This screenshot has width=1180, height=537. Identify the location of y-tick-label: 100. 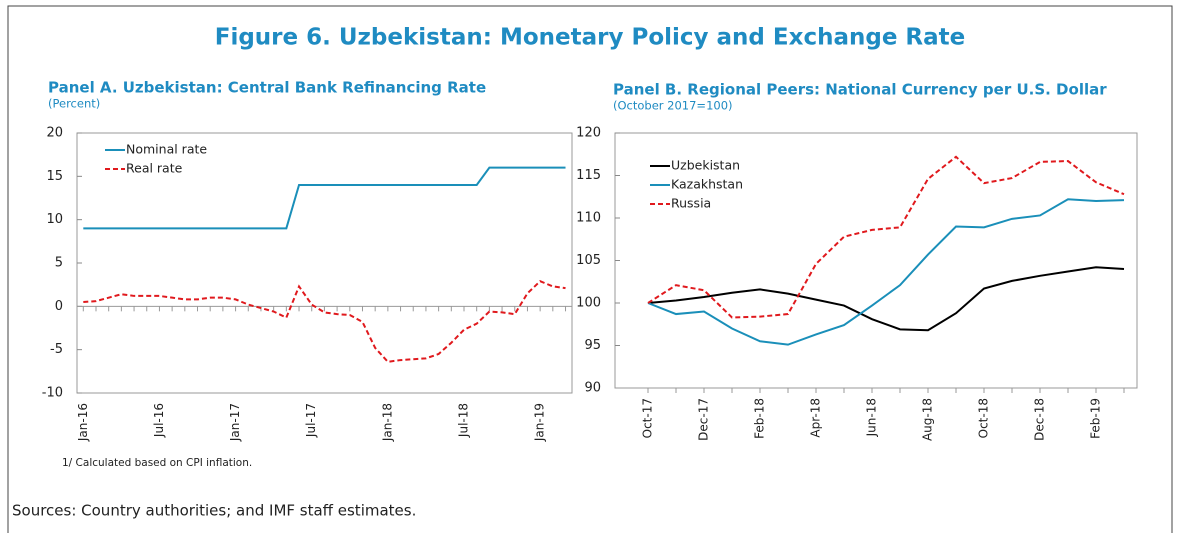
(588, 303).